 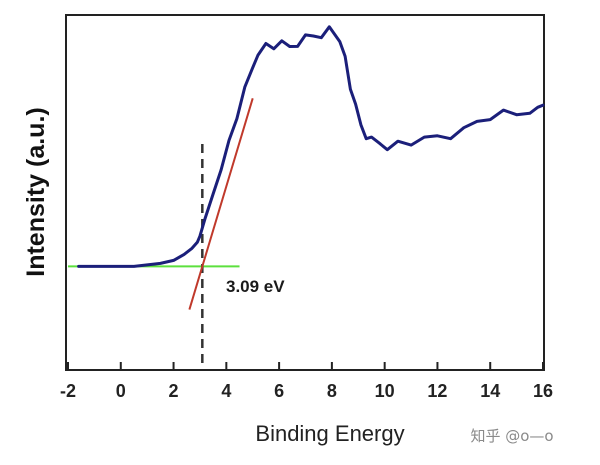 What do you see at coordinates (437, 391) in the screenshot?
I see `x-tick-label: 12` at bounding box center [437, 391].